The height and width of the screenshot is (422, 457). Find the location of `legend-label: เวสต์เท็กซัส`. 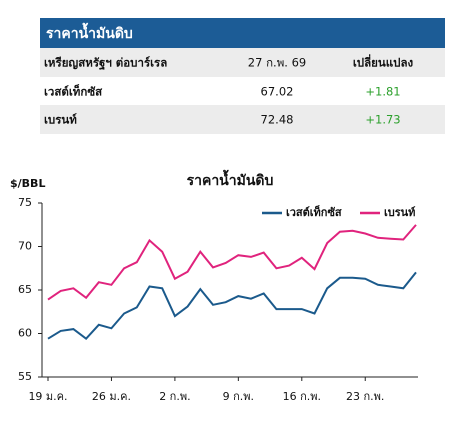

legend-label: เวสต์เท็กซัส is located at coordinates (314, 212).